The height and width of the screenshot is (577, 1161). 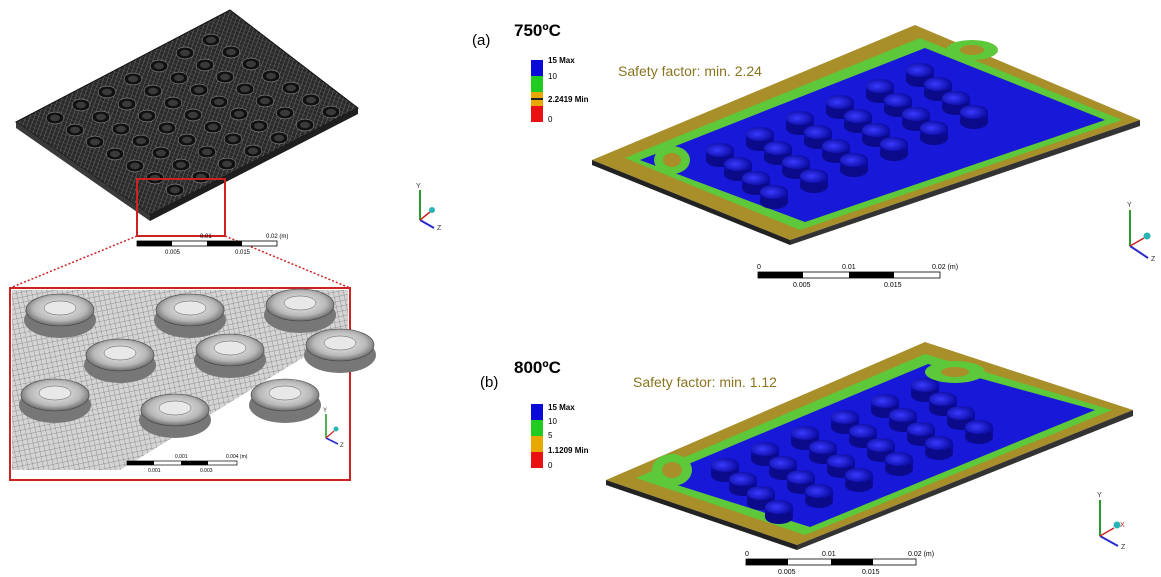 What do you see at coordinates (1153, 259) in the screenshot?
I see `triad-a-z: Z` at bounding box center [1153, 259].